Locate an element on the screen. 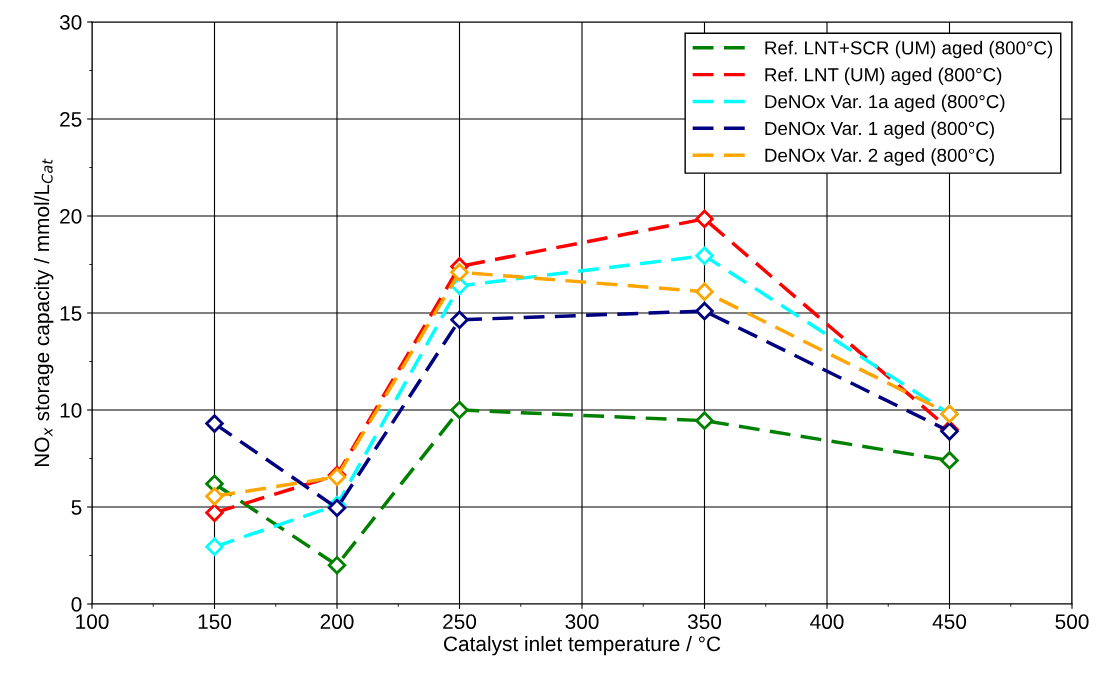 This screenshot has height=677, width=1098. y-tick-label: 10 is located at coordinates (71, 410).